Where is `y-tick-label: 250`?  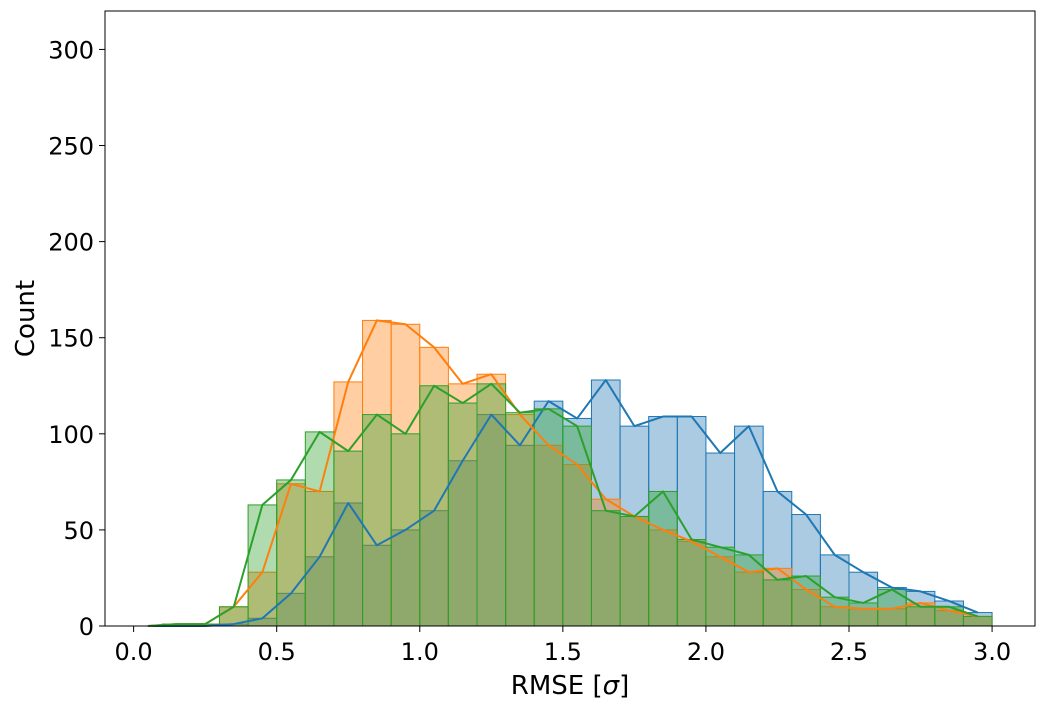 y-tick-label: 250 is located at coordinates (71, 147).